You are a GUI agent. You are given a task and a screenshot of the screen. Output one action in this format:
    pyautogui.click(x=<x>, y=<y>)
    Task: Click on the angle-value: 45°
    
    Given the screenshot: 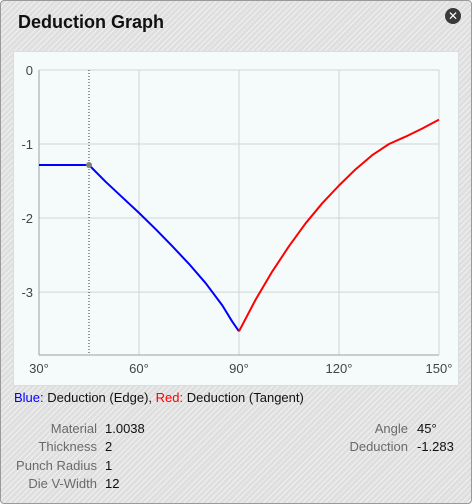 What is the action you would take?
    pyautogui.click(x=427, y=428)
    